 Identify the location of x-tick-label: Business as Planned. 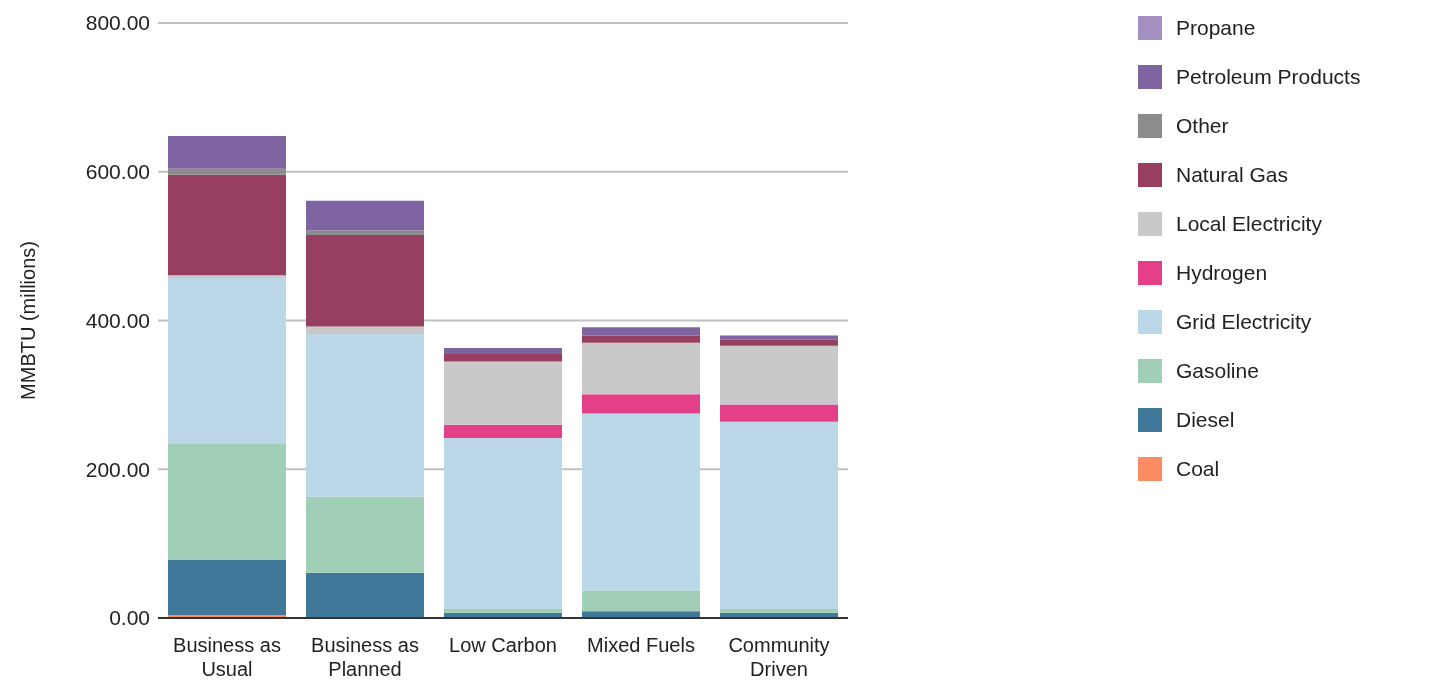
(365, 657).